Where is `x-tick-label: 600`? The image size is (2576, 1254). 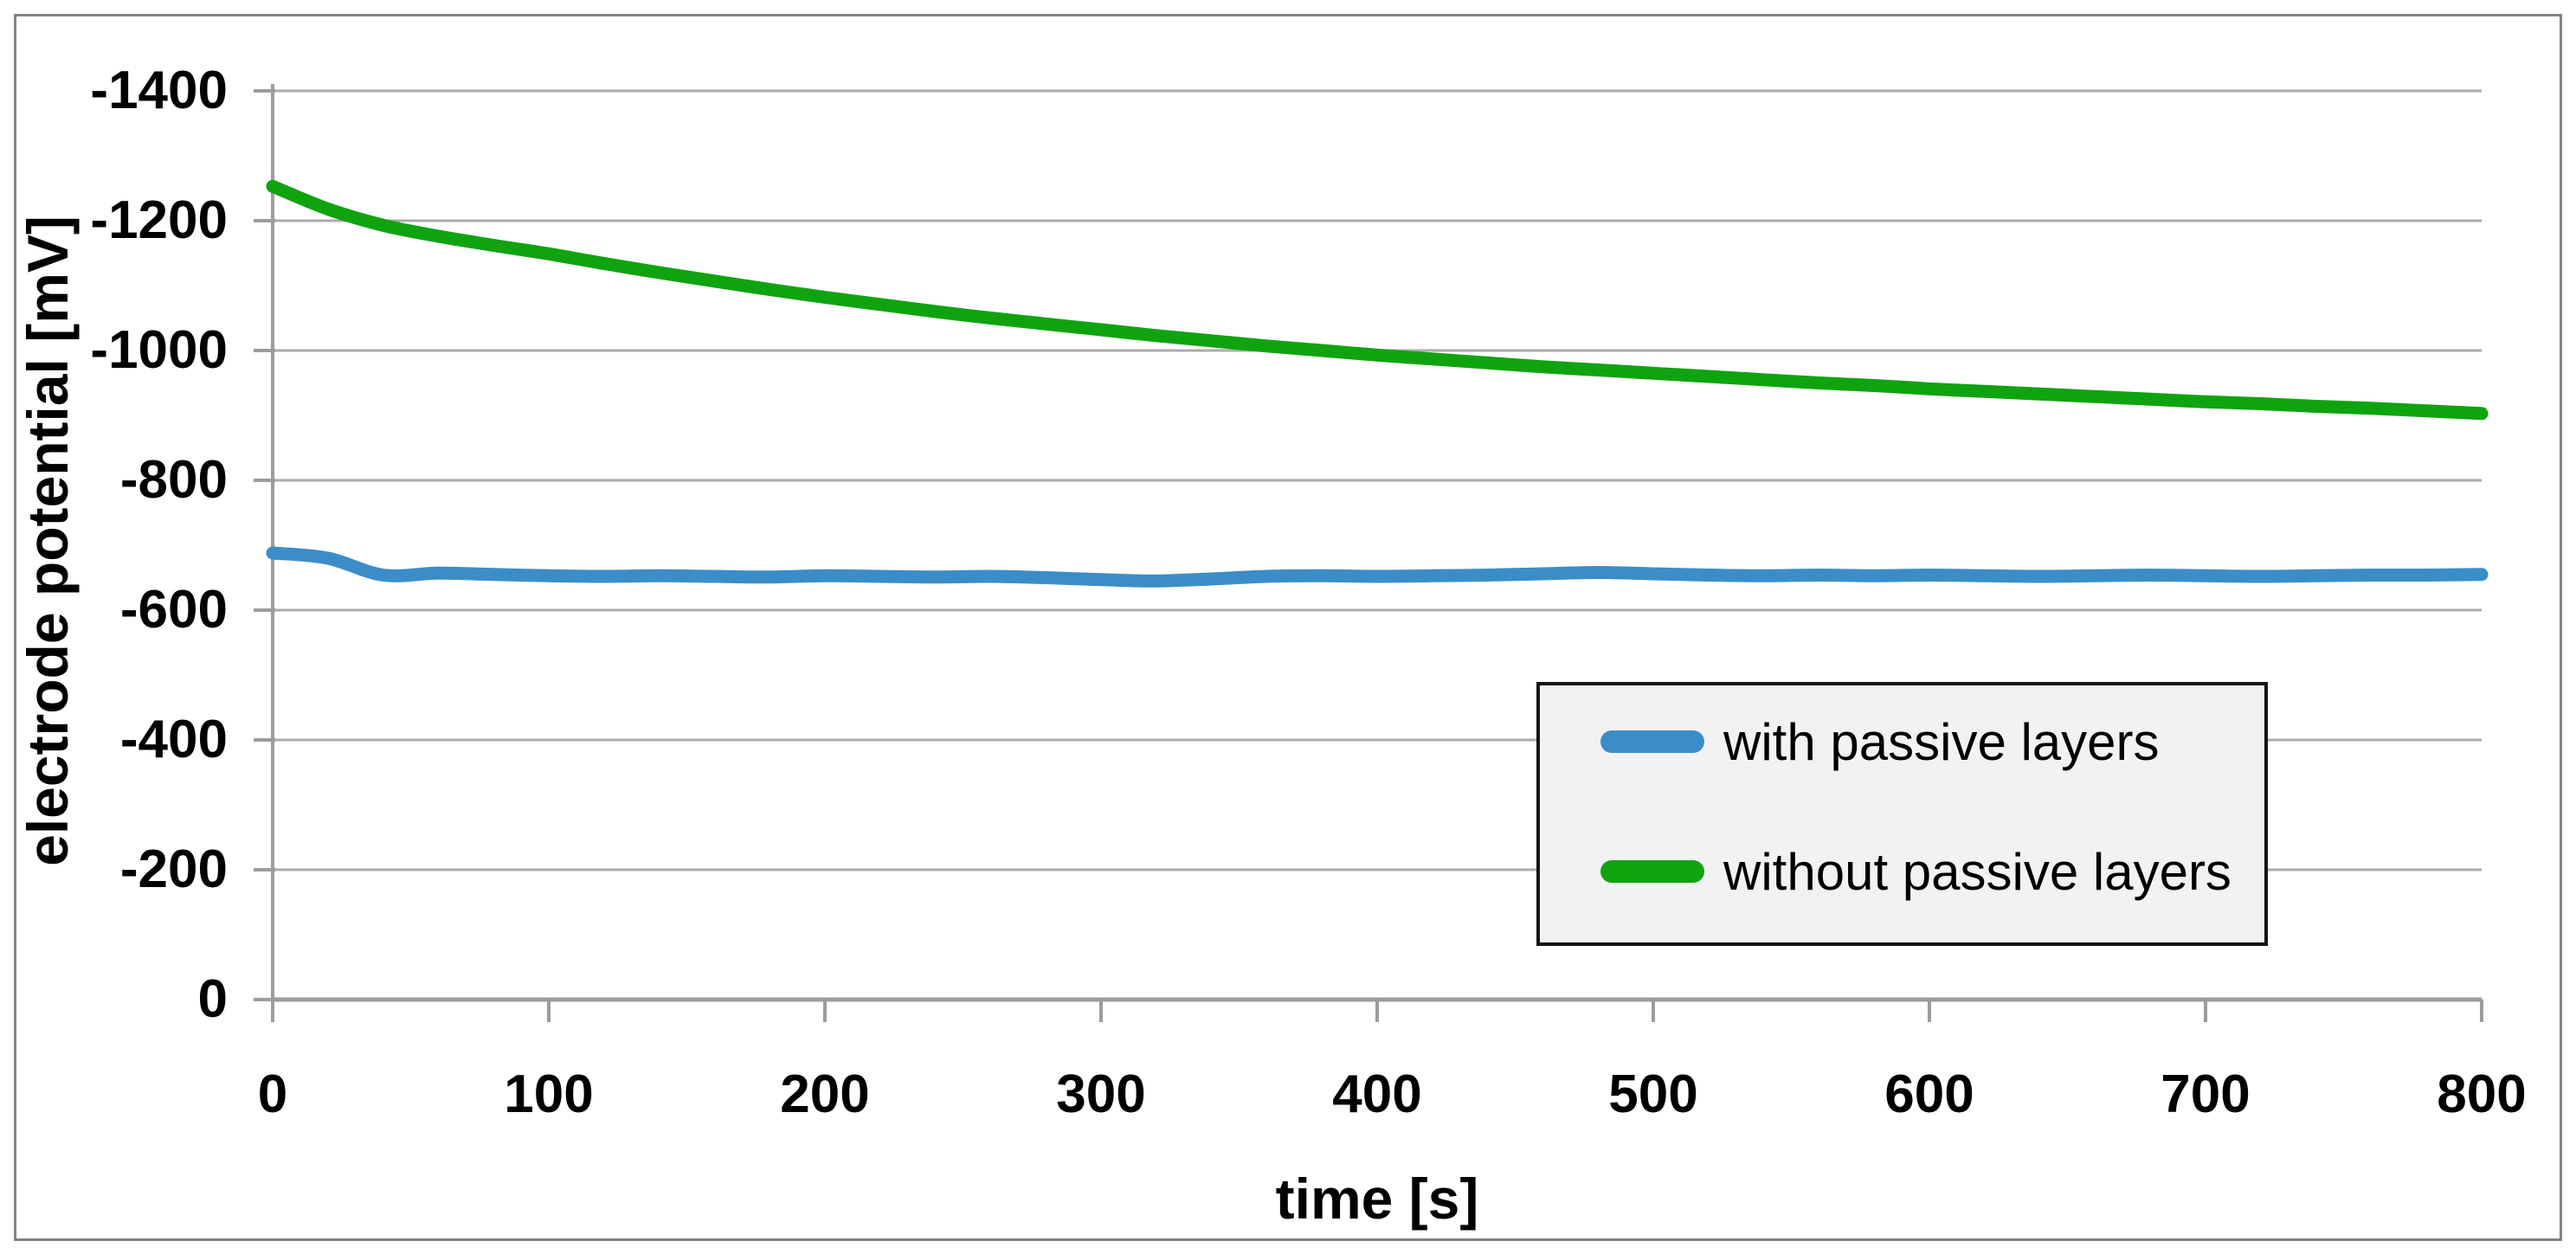
x-tick-label: 600 is located at coordinates (1929, 1094).